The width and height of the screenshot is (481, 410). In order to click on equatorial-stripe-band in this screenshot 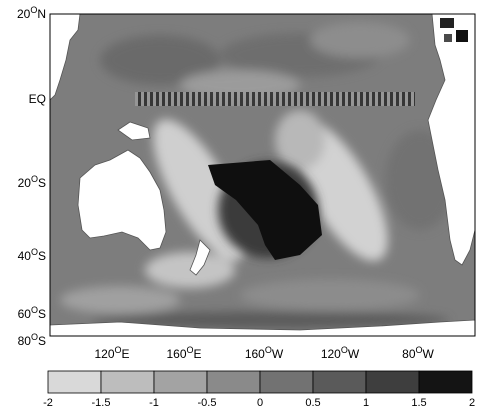, I will do `click(275, 99)`.